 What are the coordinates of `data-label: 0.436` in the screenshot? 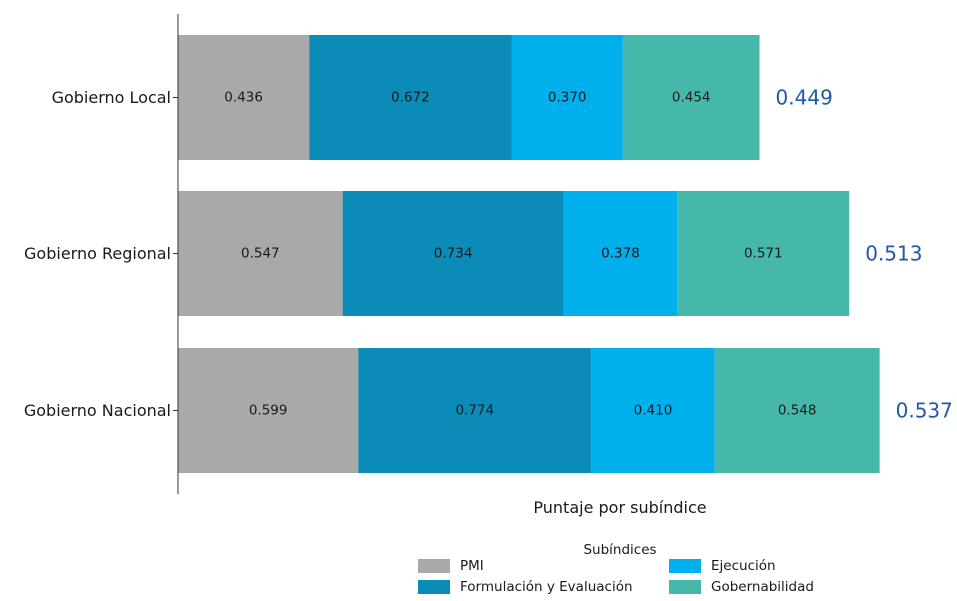 It's located at (243, 98).